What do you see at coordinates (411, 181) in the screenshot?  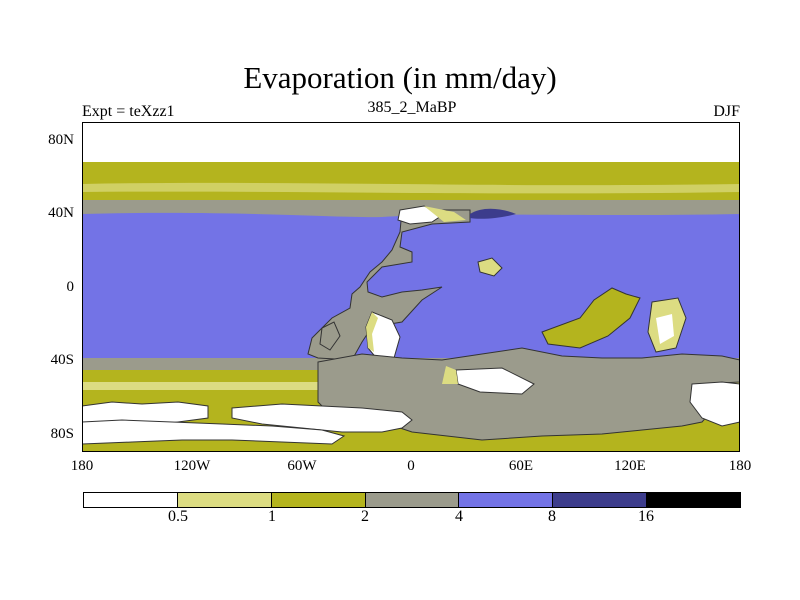 I see `band-subpolar-north` at bounding box center [411, 181].